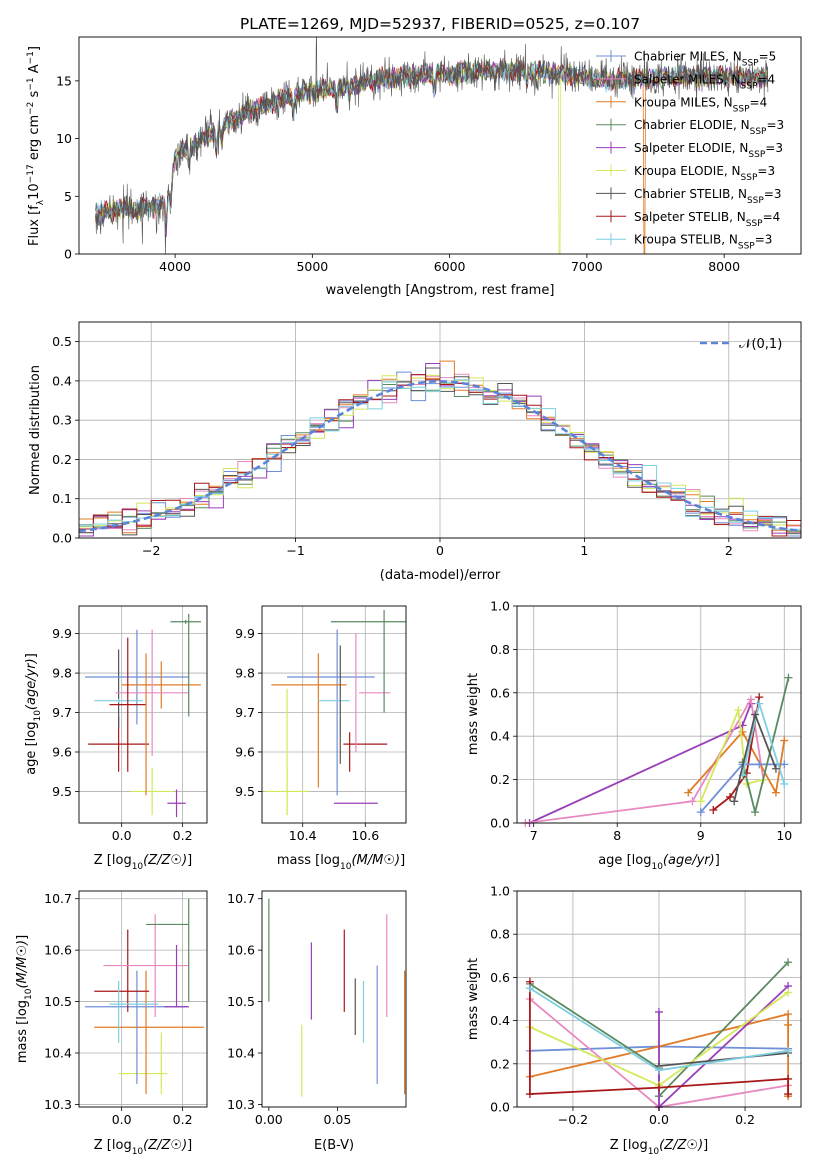 Image resolution: width=819 pixels, height=1170 pixels. Describe the element at coordinates (440, 290) in the screenshot. I see `x-axis-label: wavelength [Angstrom, rest frame]` at that location.